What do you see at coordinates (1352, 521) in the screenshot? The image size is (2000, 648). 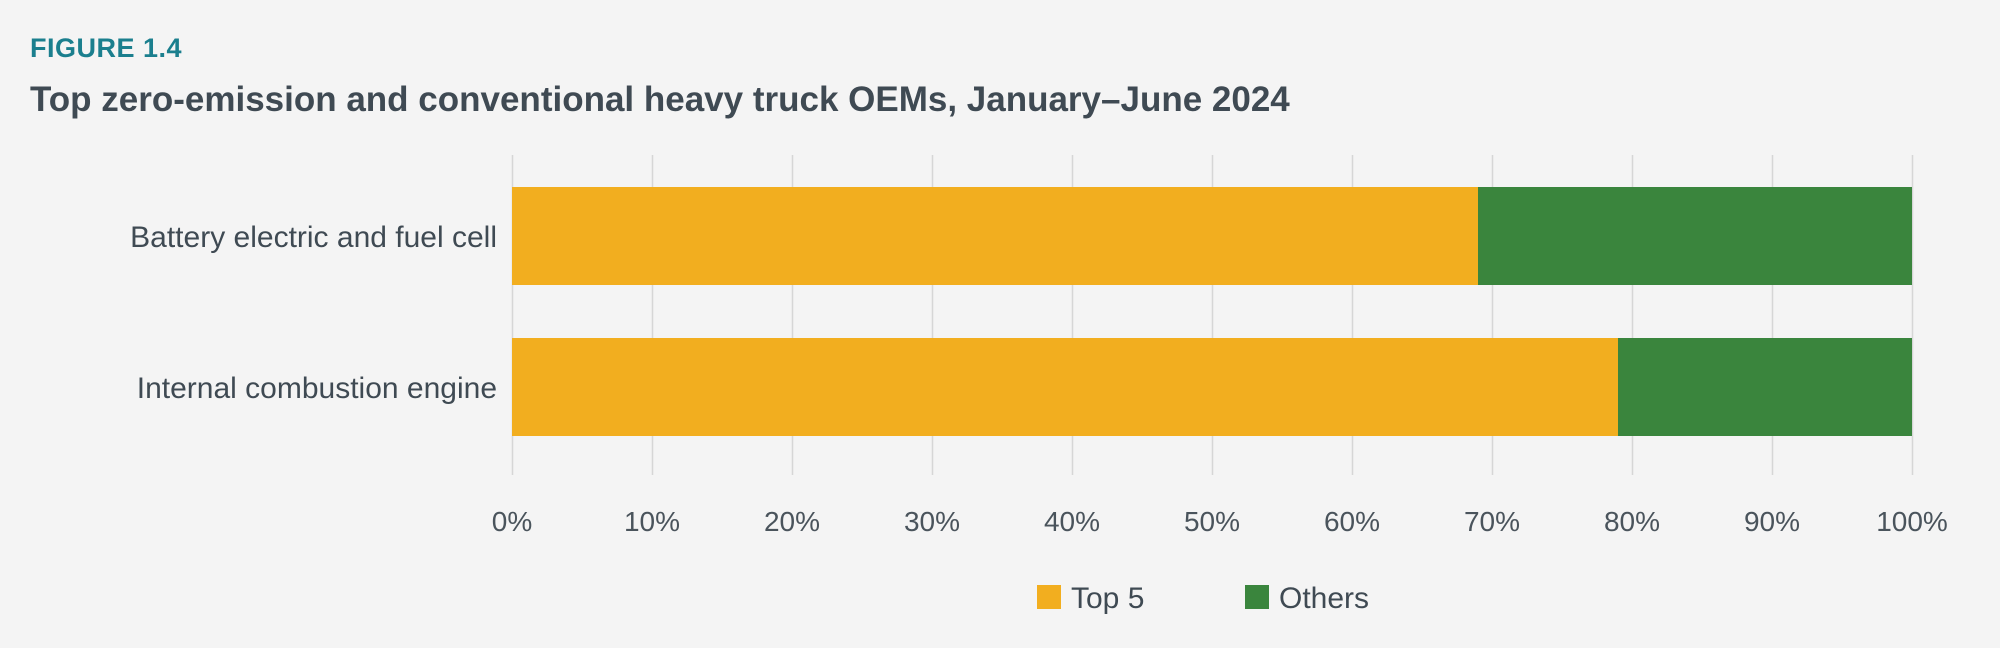 I see `tick-label: 60%` at bounding box center [1352, 521].